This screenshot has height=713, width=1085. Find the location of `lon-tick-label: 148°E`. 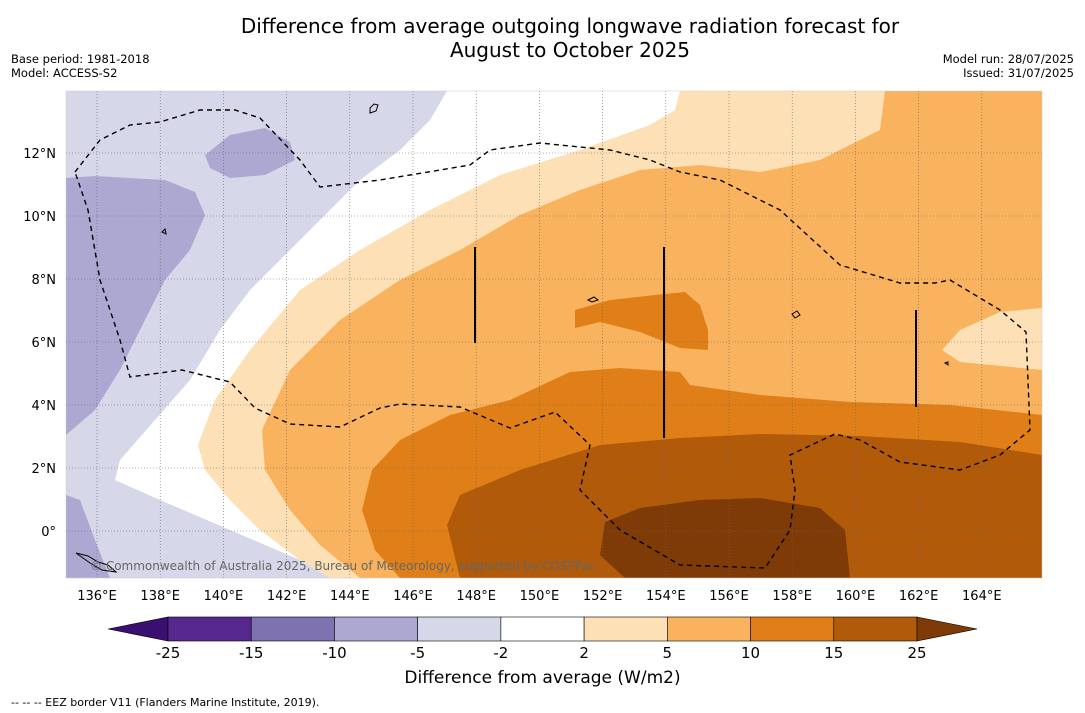

lon-tick-label: 148°E is located at coordinates (476, 596).